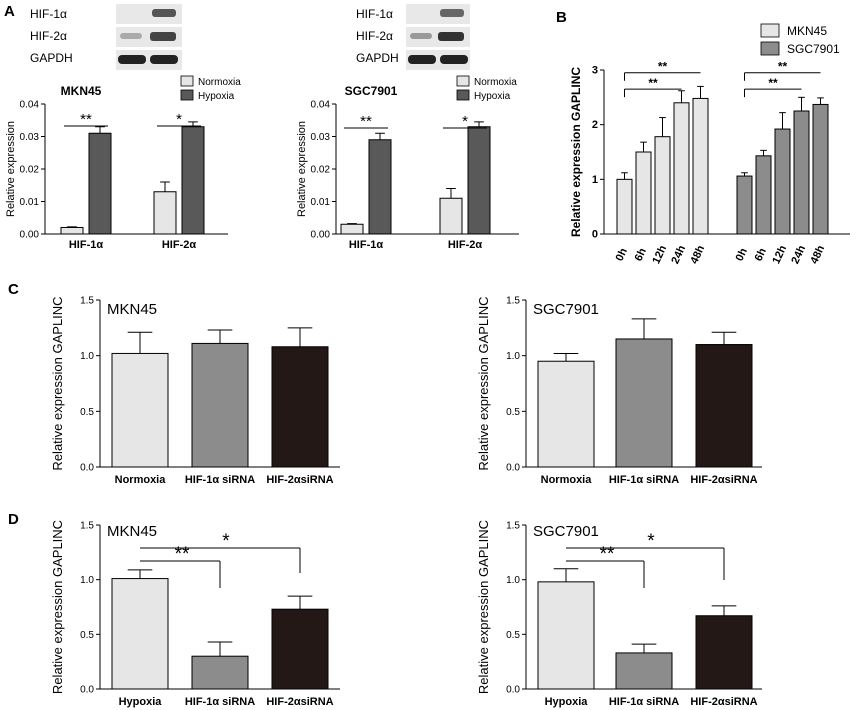 This screenshot has width=856, height=710. I want to click on x-tick-label: HIF-1α, so click(86, 245).